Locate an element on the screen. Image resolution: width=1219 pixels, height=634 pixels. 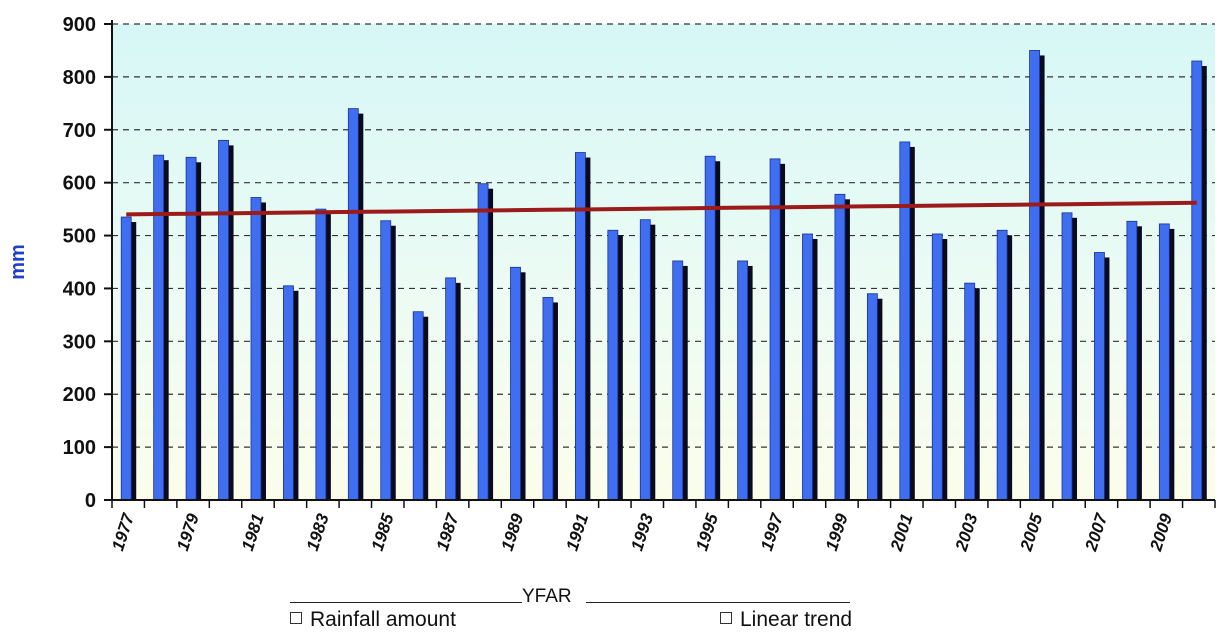
legend-item-rainfall: Rainfall amount is located at coordinates (373, 620).